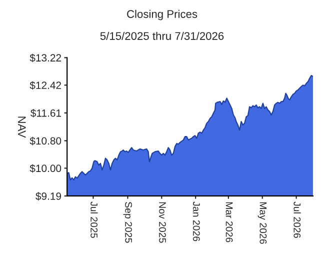 This screenshot has width=324, height=267. Describe the element at coordinates (46, 113) in the screenshot. I see `y-tick-label: $11.61` at that location.